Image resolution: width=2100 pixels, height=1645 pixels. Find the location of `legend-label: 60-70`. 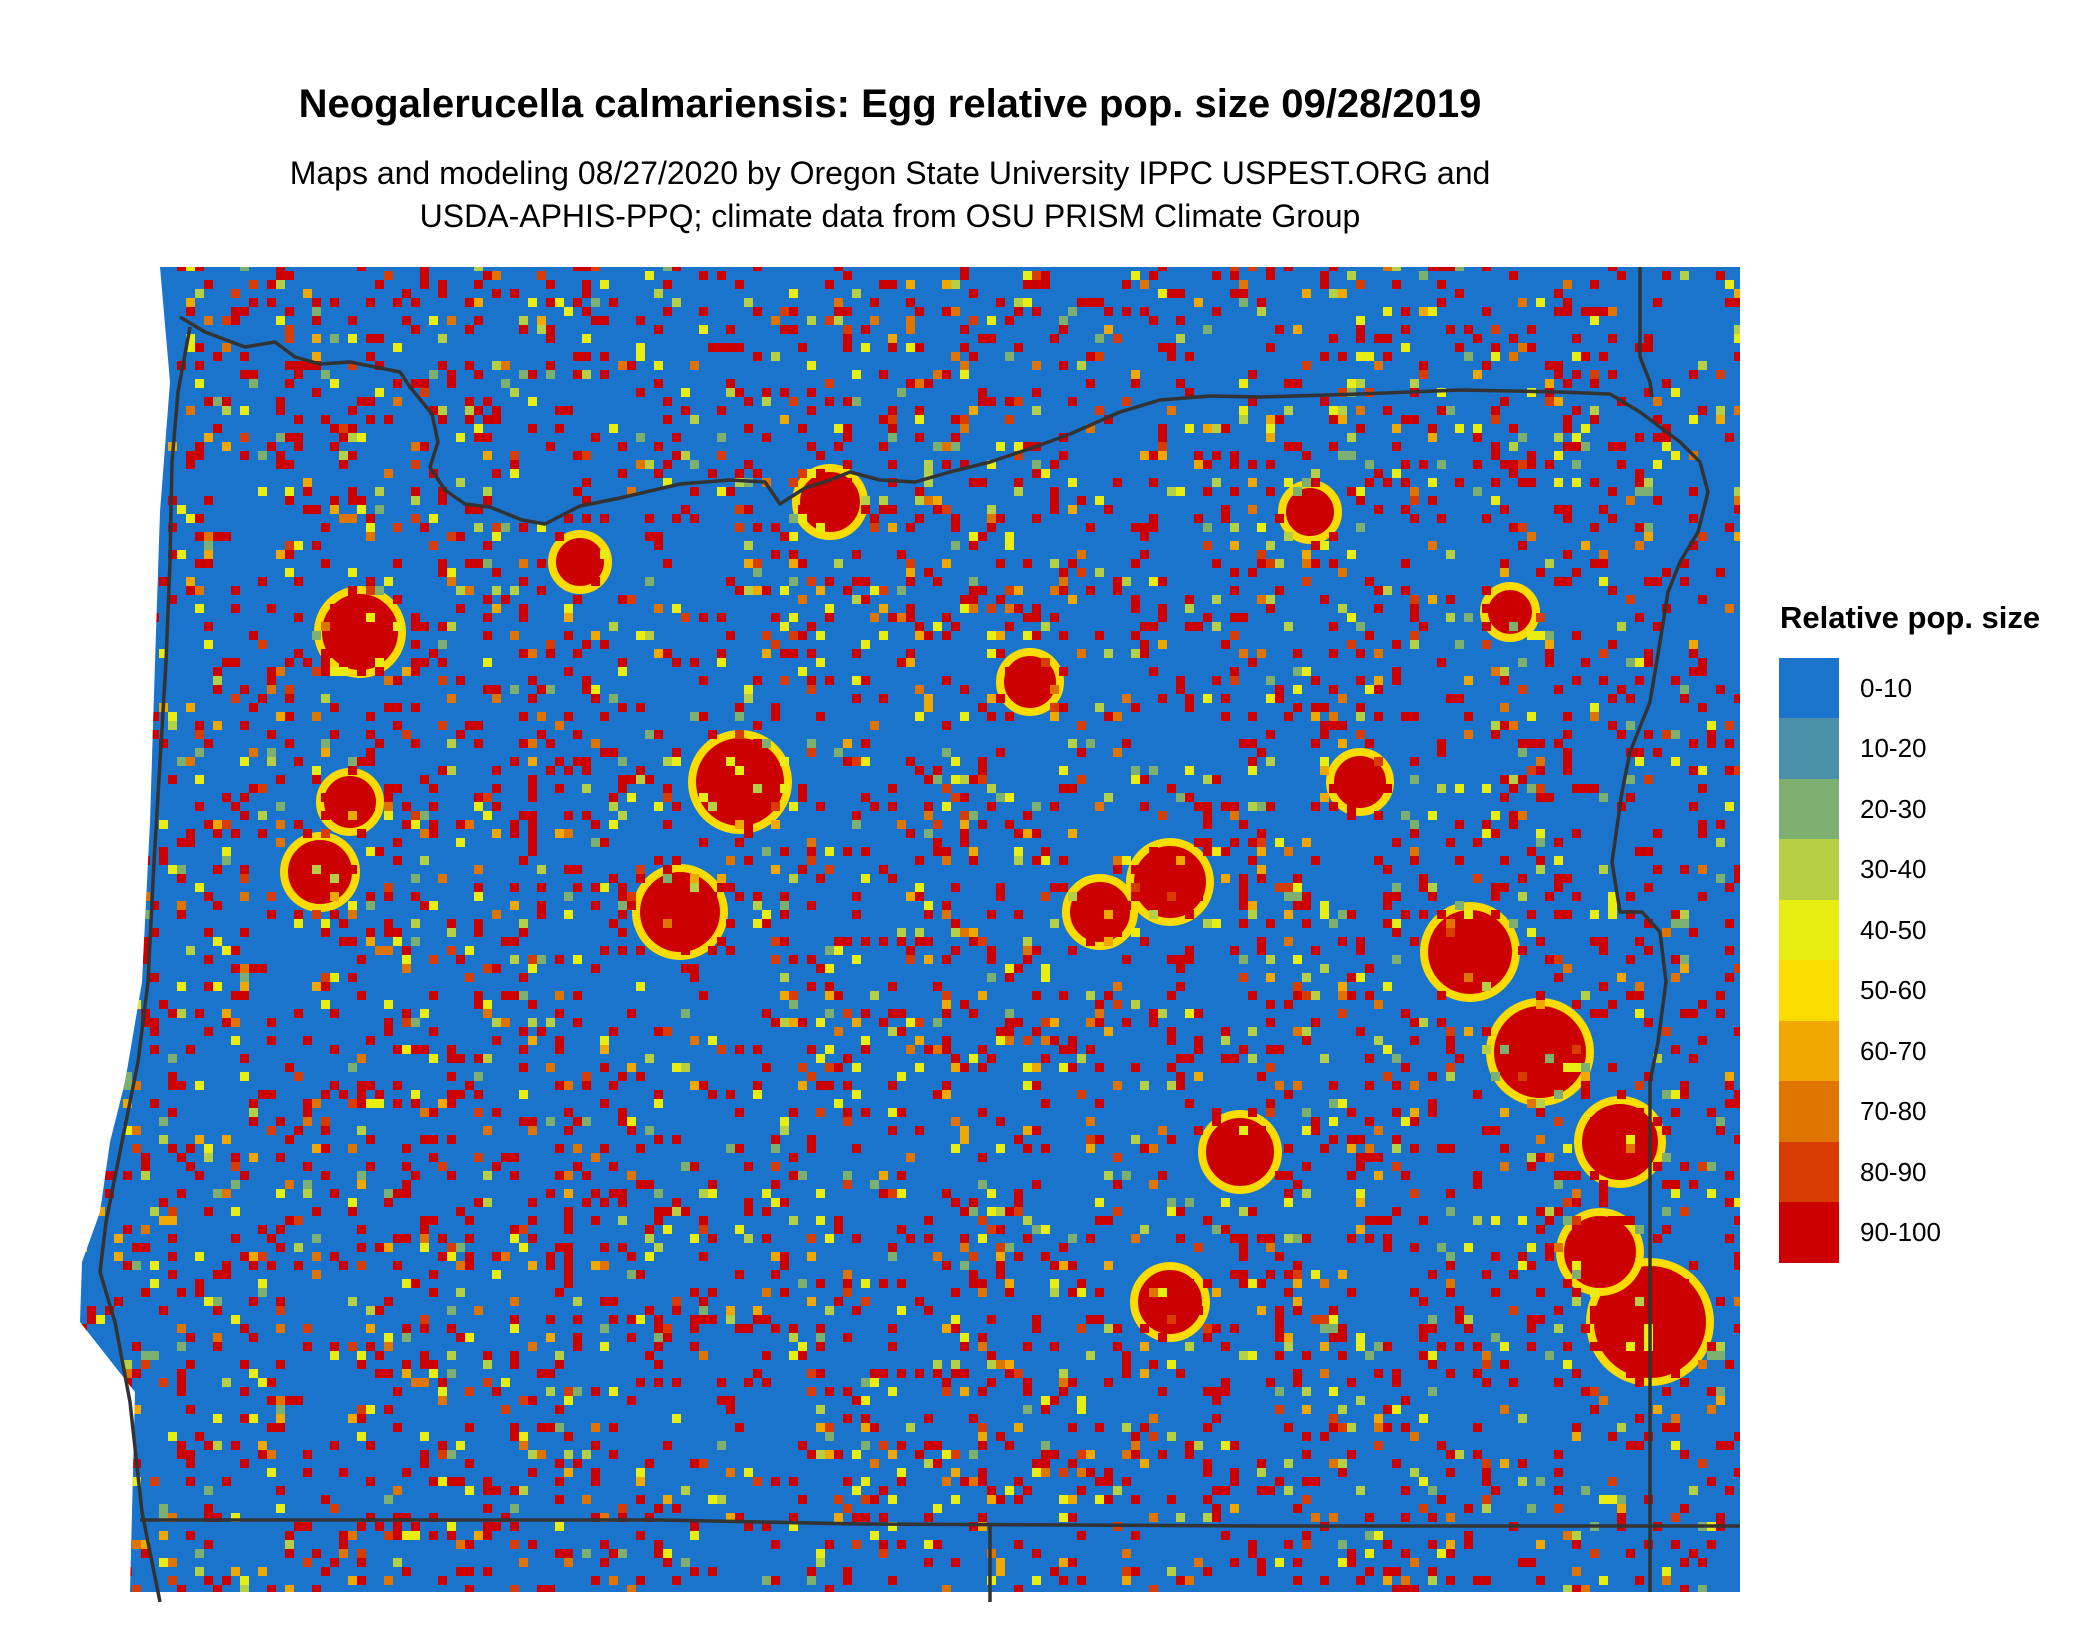

legend-label: 60-70 is located at coordinates (1893, 1050).